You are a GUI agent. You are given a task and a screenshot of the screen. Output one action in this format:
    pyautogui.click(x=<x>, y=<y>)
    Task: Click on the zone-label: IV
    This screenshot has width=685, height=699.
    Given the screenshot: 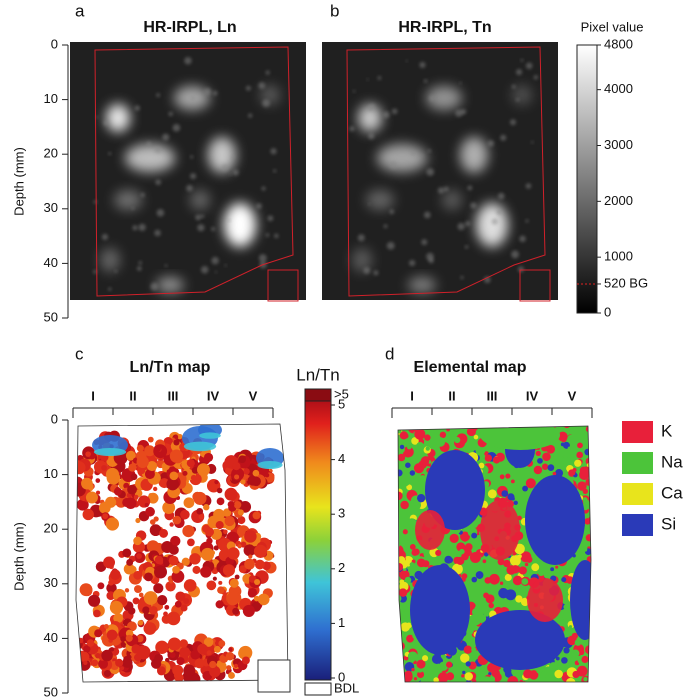 What is the action you would take?
    pyautogui.click(x=213, y=395)
    